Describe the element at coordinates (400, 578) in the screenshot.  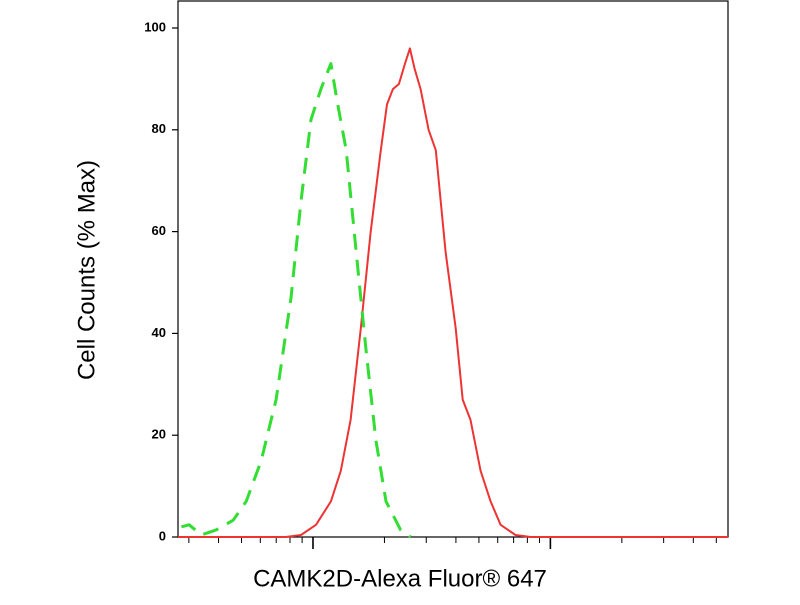
I see `x-axis-label: CAMK2D-Alexa Fluor® 647` at that location.